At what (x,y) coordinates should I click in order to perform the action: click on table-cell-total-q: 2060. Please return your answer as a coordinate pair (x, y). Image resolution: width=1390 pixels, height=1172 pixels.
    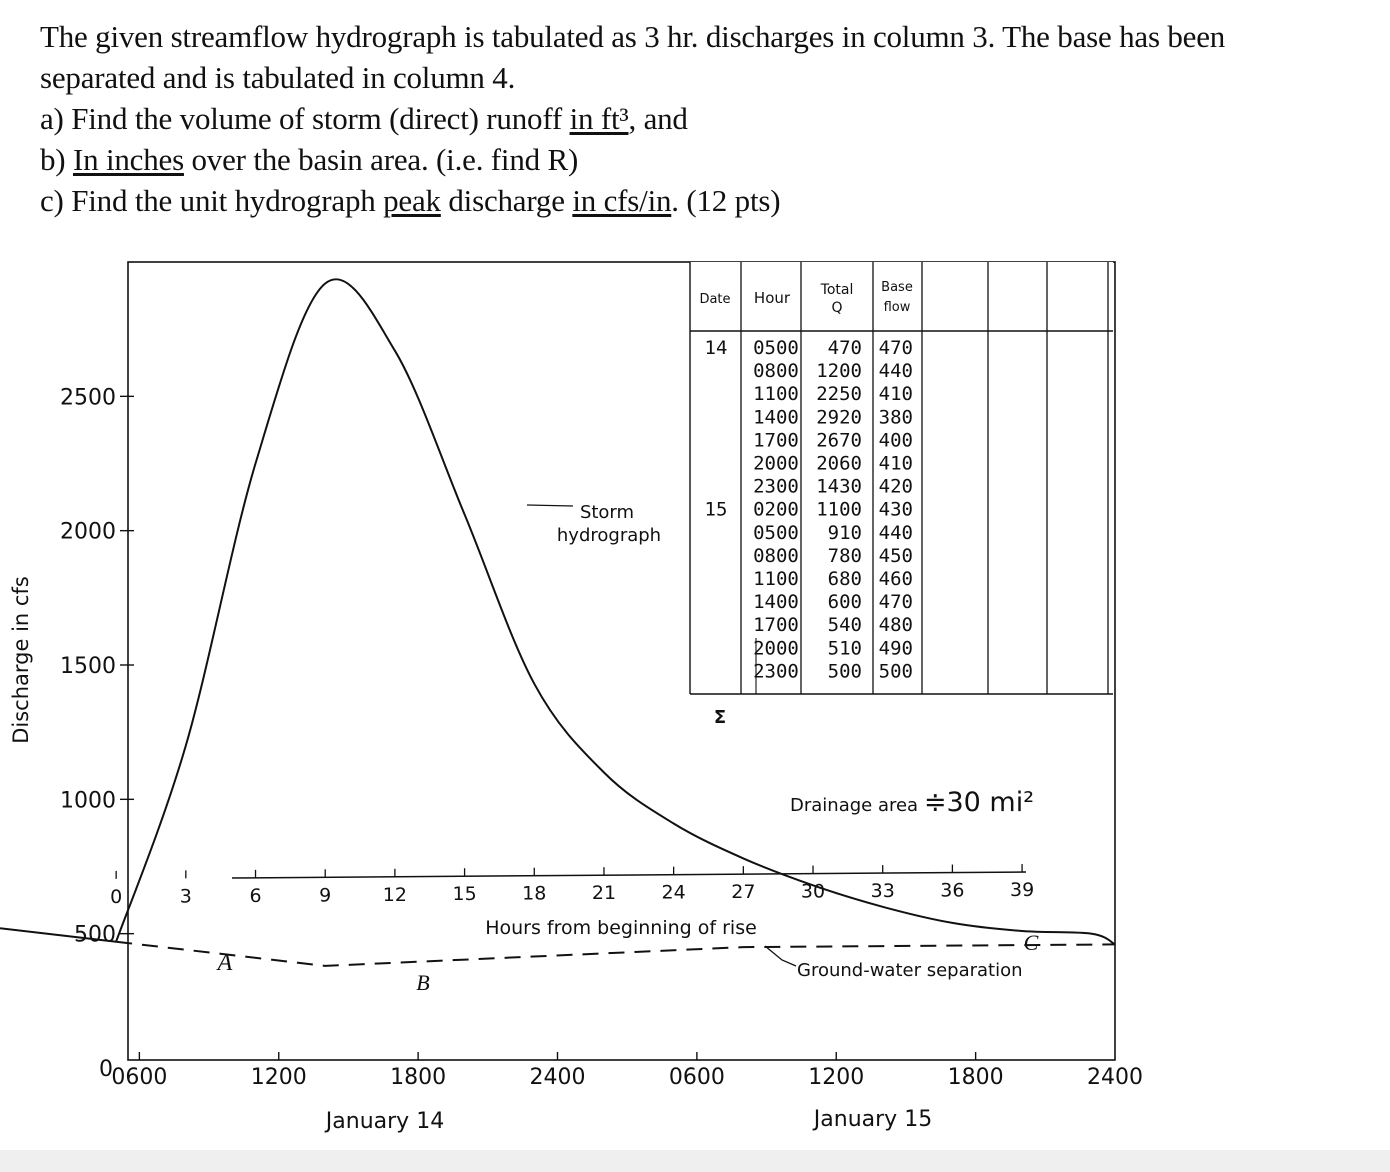
    Looking at the image, I should click on (839, 464).